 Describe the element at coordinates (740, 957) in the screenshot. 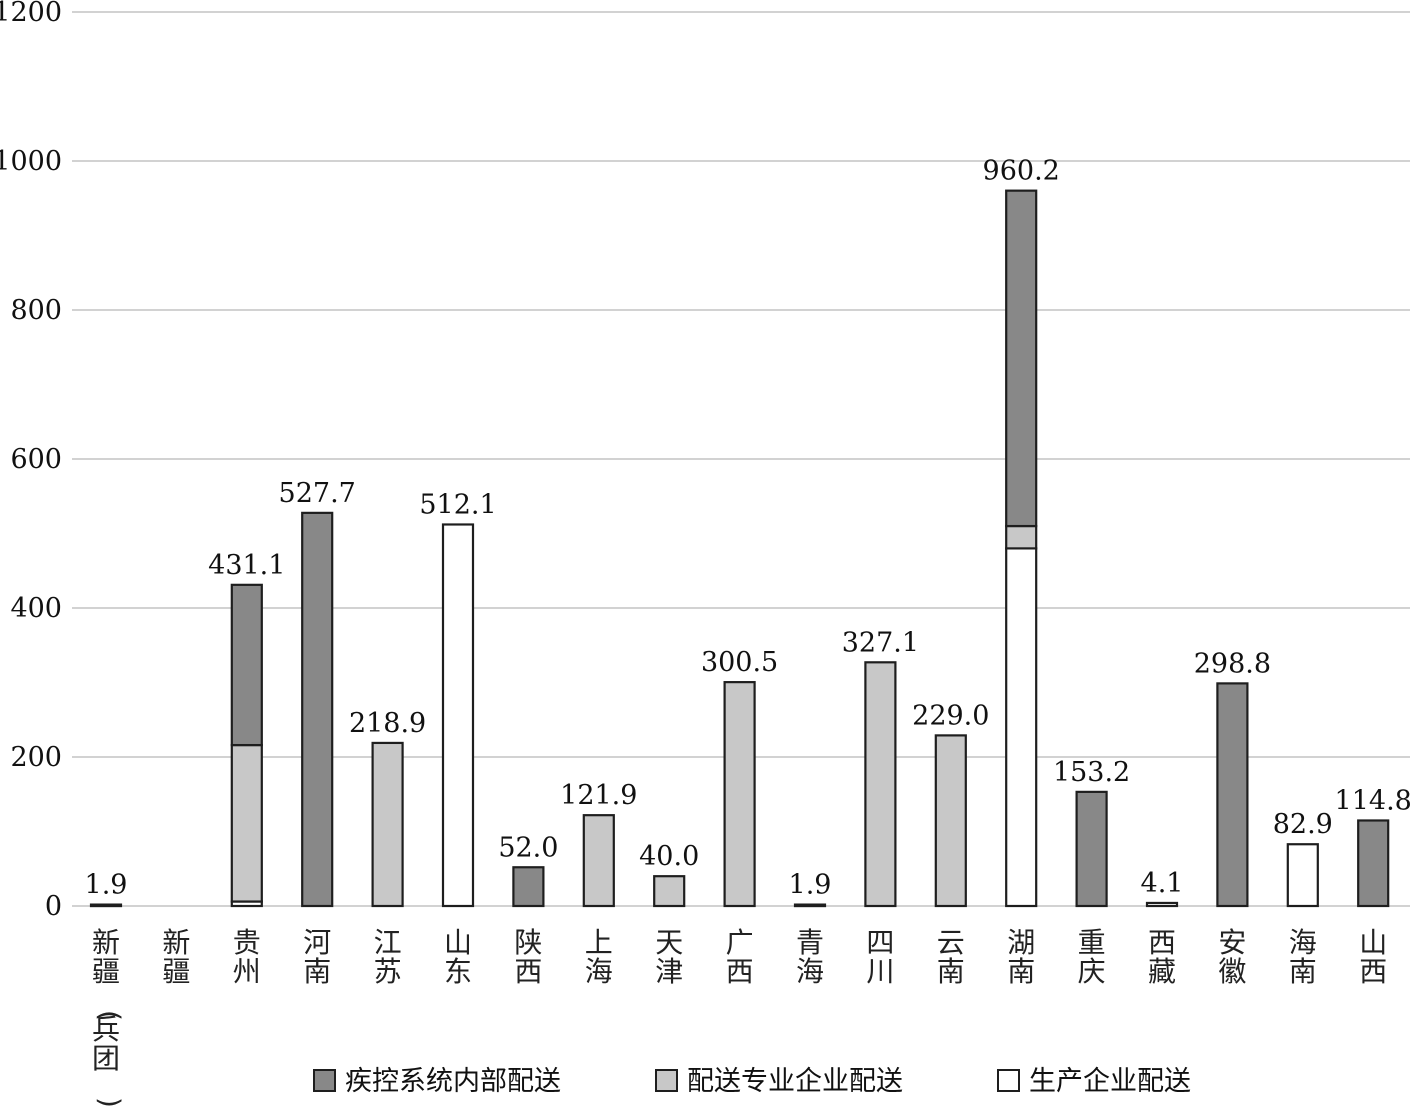

I see `category-label: 广西` at that location.